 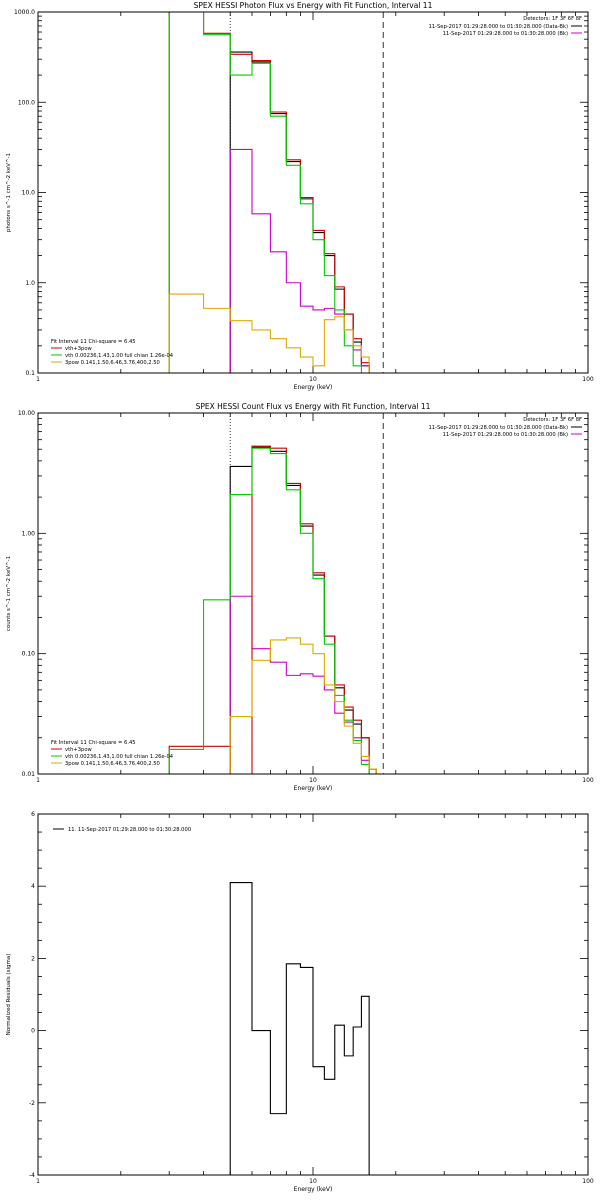 I want to click on y-tick-label: 6, so click(x=33, y=814).